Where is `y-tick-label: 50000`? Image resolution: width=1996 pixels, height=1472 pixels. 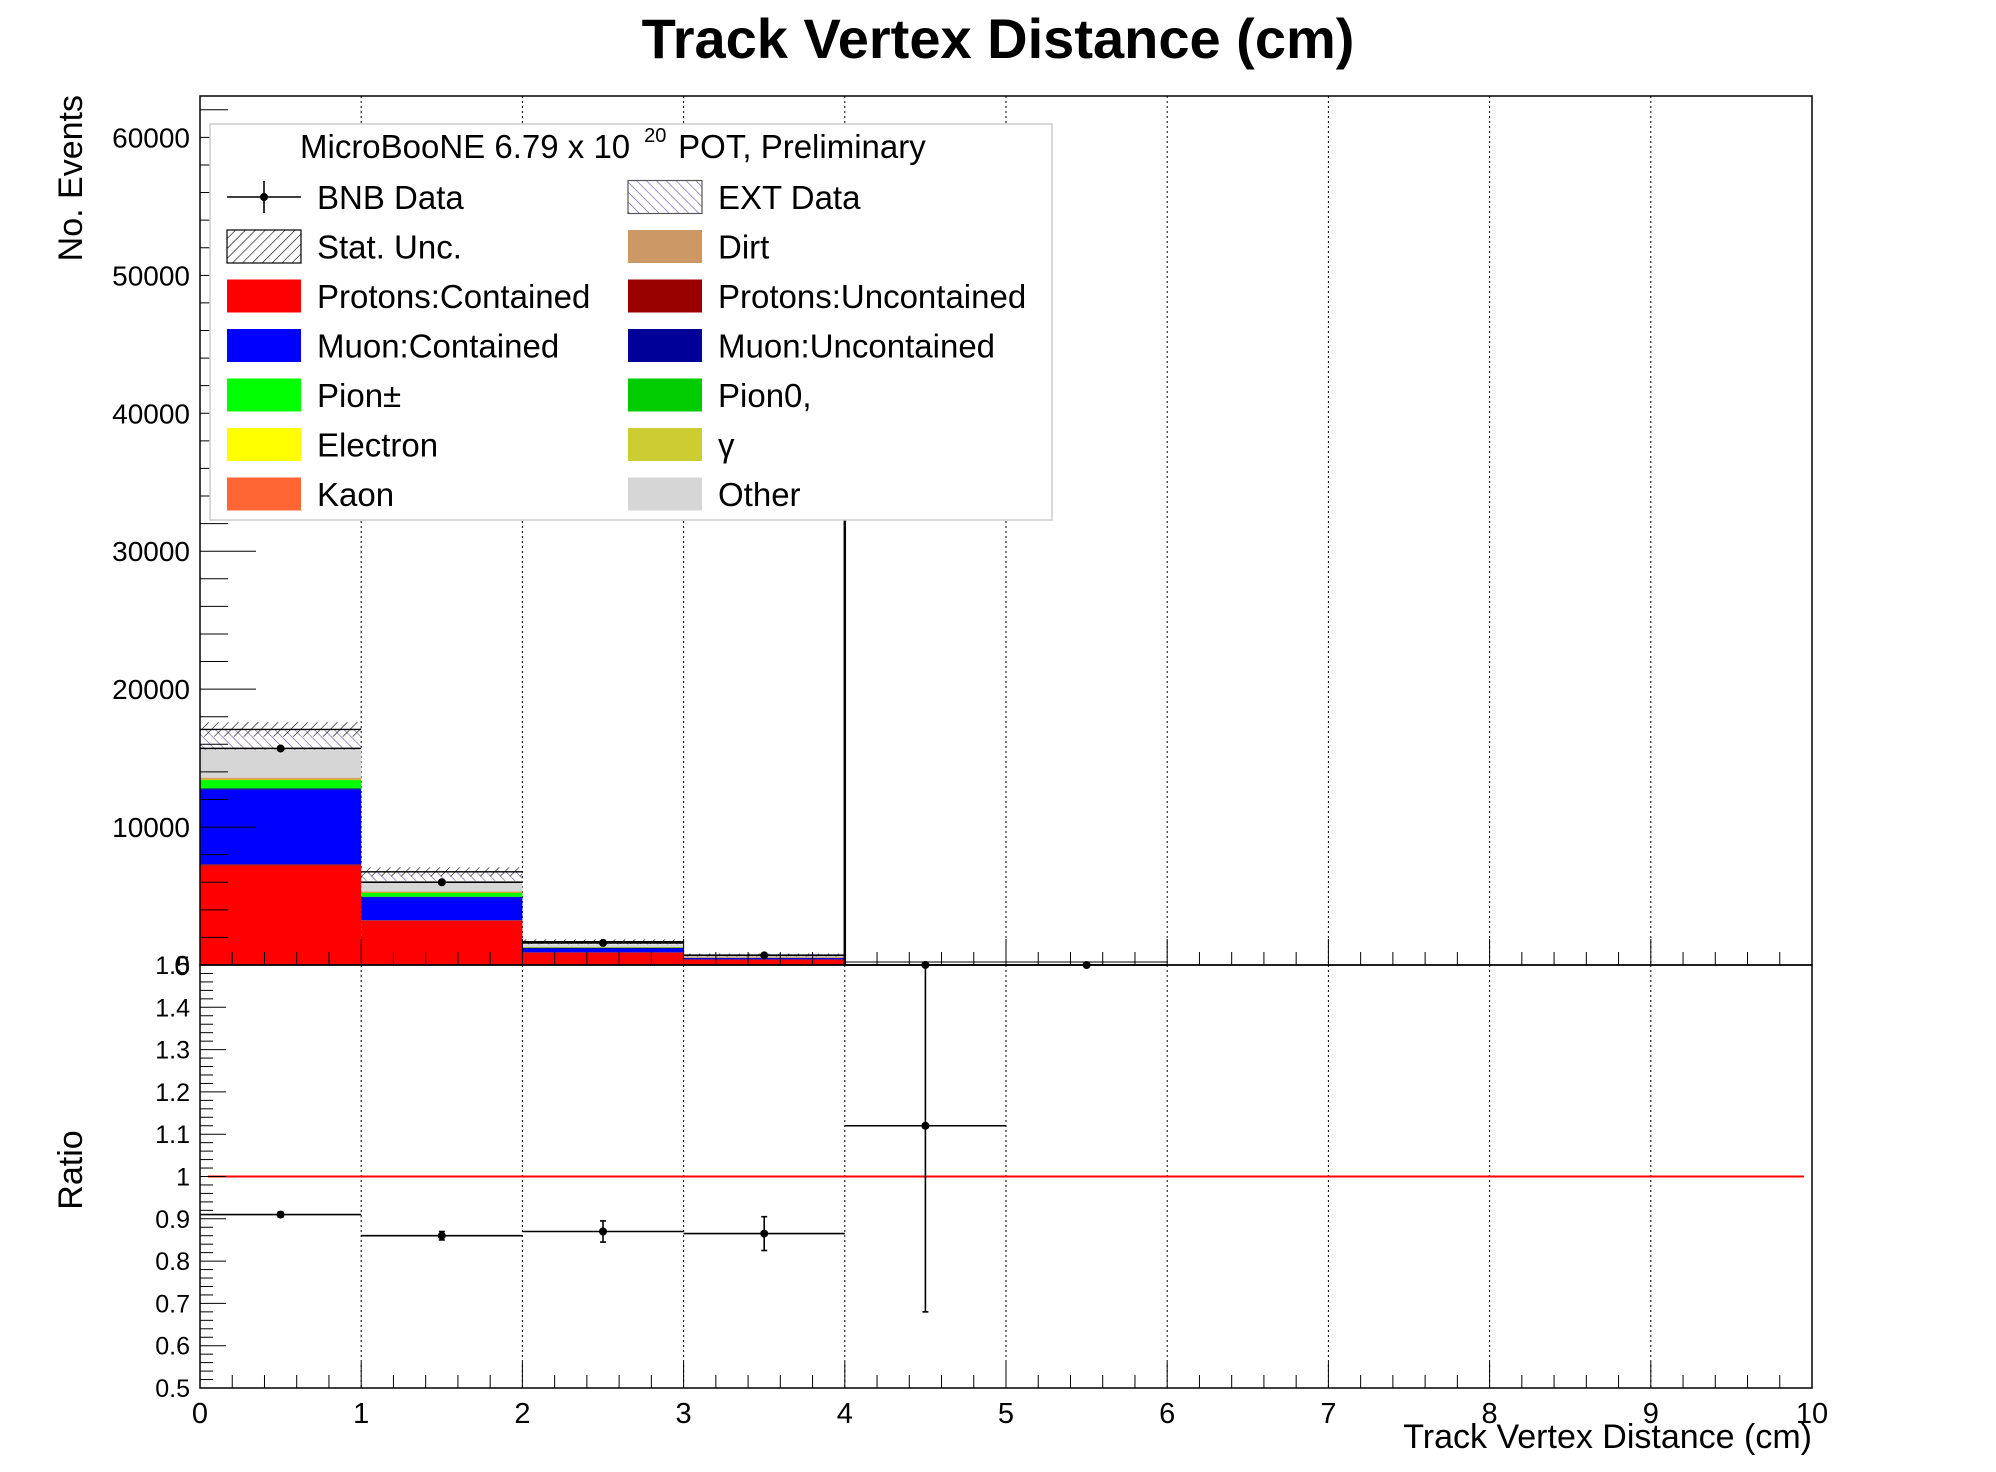
y-tick-label: 50000 is located at coordinates (151, 275).